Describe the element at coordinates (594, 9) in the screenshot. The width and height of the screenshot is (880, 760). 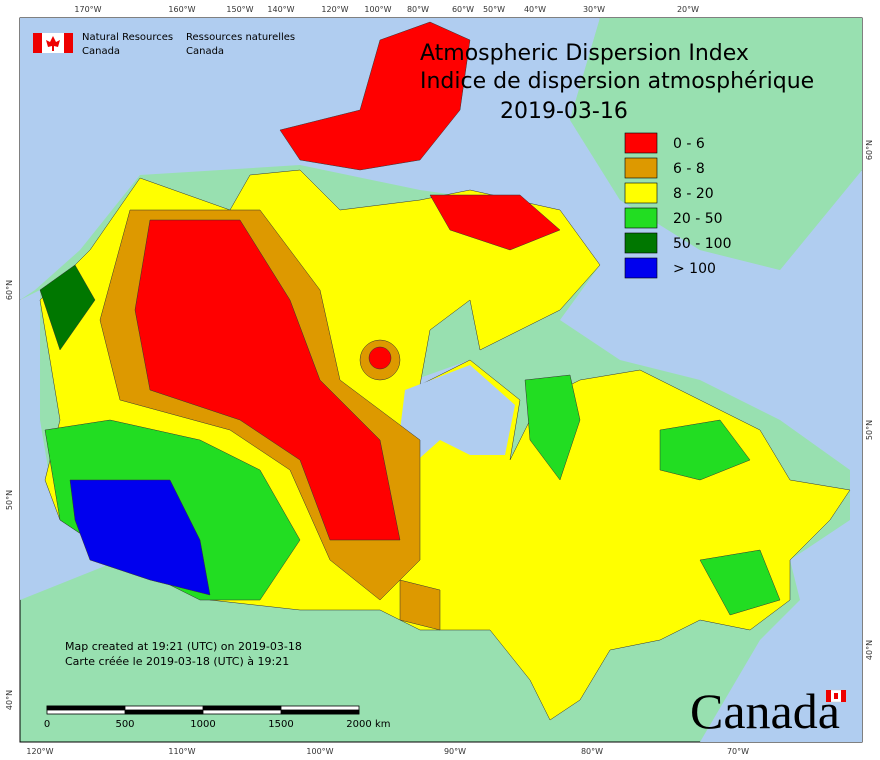
I see `longitude-label: 30°W` at that location.